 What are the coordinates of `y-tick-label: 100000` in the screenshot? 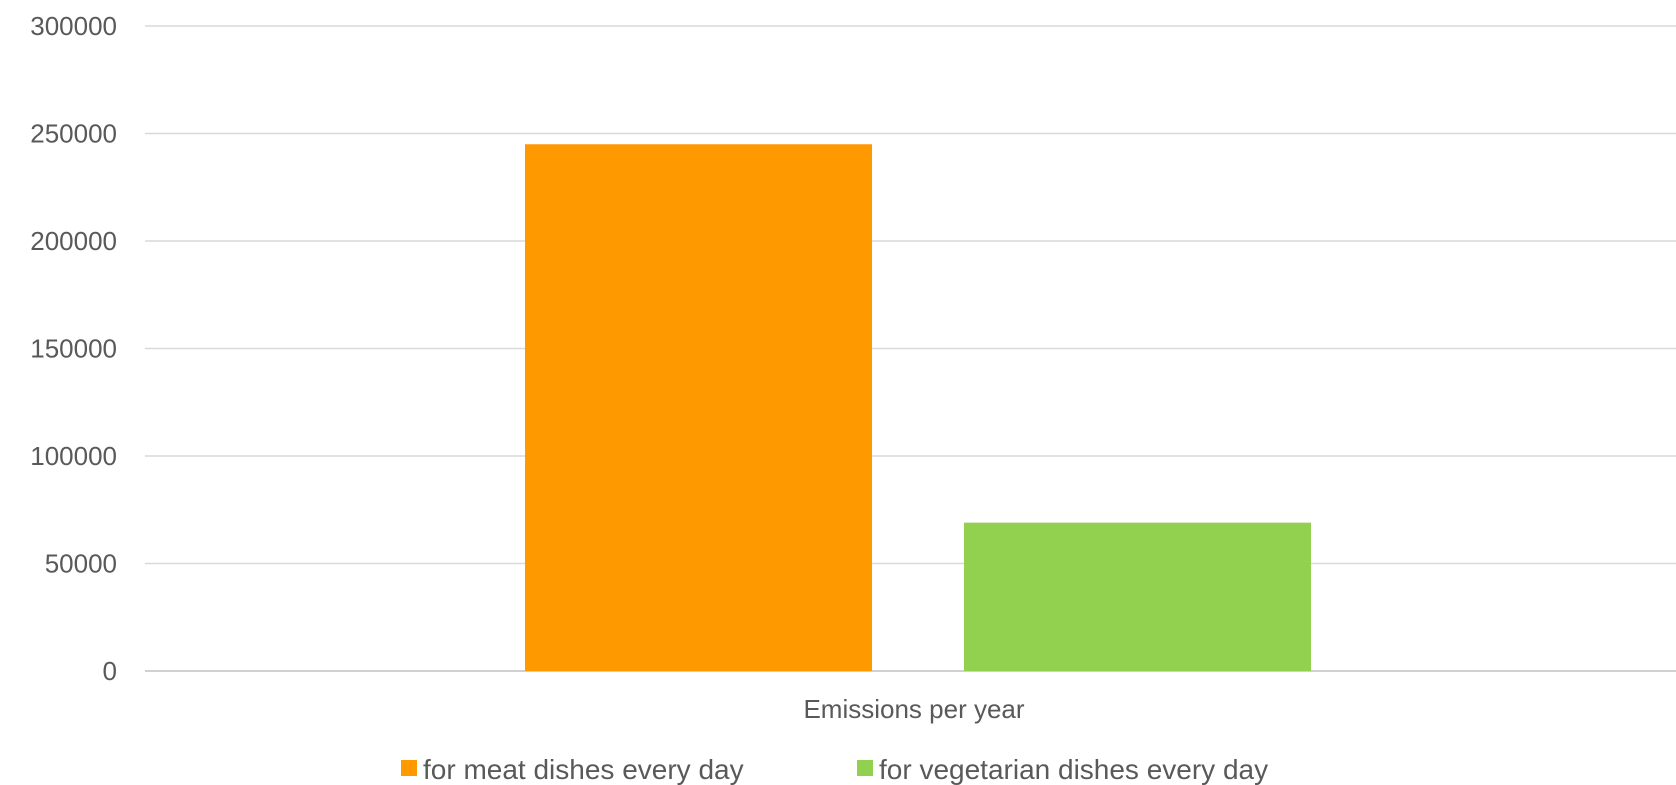 It's located at (73, 456).